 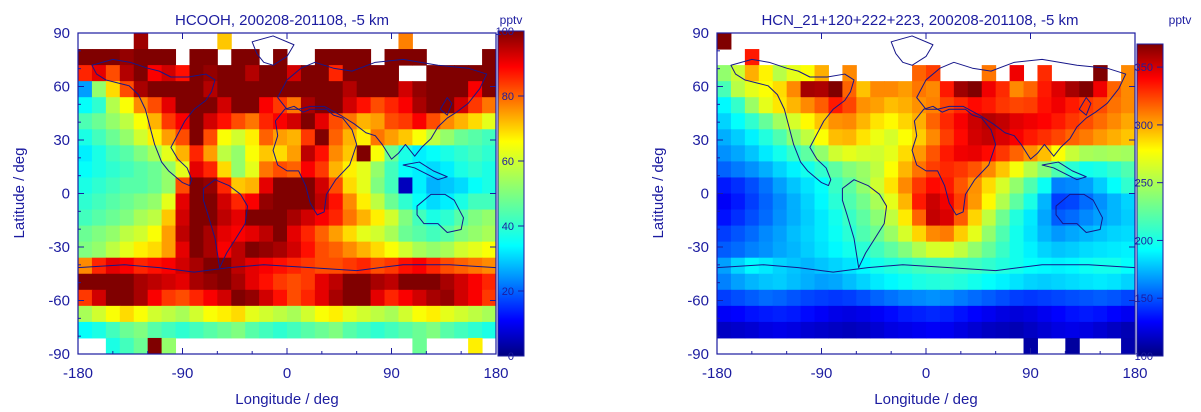 What do you see at coordinates (698, 354) in the screenshot?
I see `y-tick-label: -90` at bounding box center [698, 354].